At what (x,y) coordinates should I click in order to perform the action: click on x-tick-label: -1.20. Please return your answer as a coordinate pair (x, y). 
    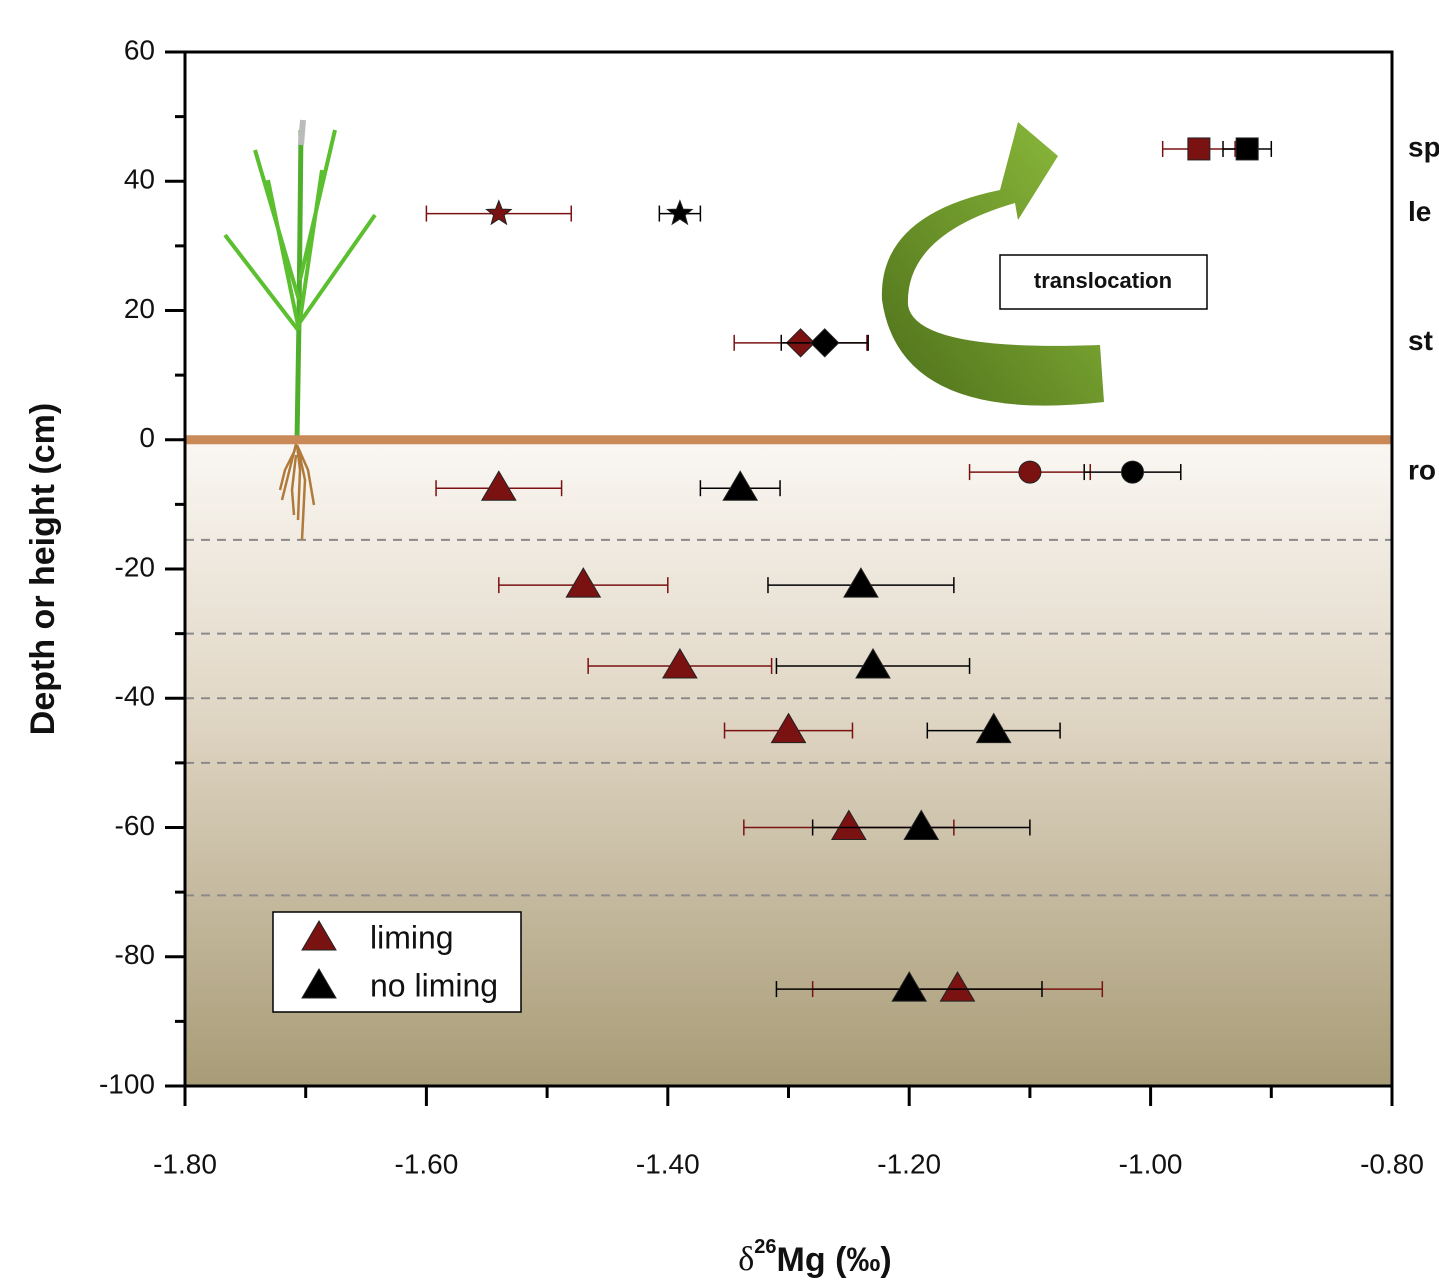
    Looking at the image, I should click on (909, 1163).